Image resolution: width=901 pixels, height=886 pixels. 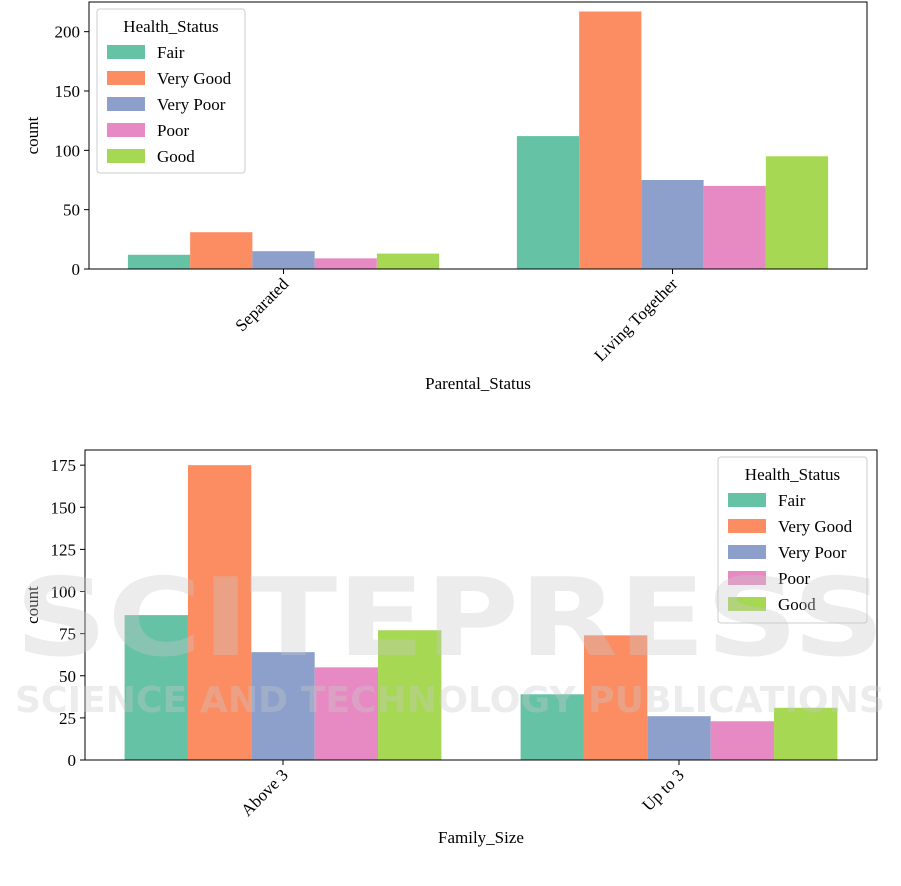 What do you see at coordinates (67, 634) in the screenshot?
I see `y-tick-label: 75` at bounding box center [67, 634].